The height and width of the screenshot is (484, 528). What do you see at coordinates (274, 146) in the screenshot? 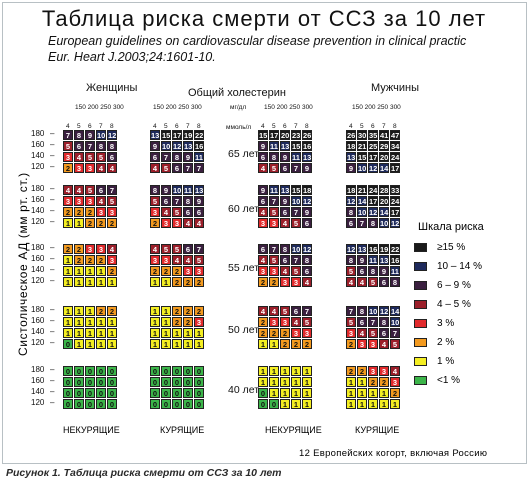
I see `risk-cell-men-nonsmoking: 11` at bounding box center [274, 146].